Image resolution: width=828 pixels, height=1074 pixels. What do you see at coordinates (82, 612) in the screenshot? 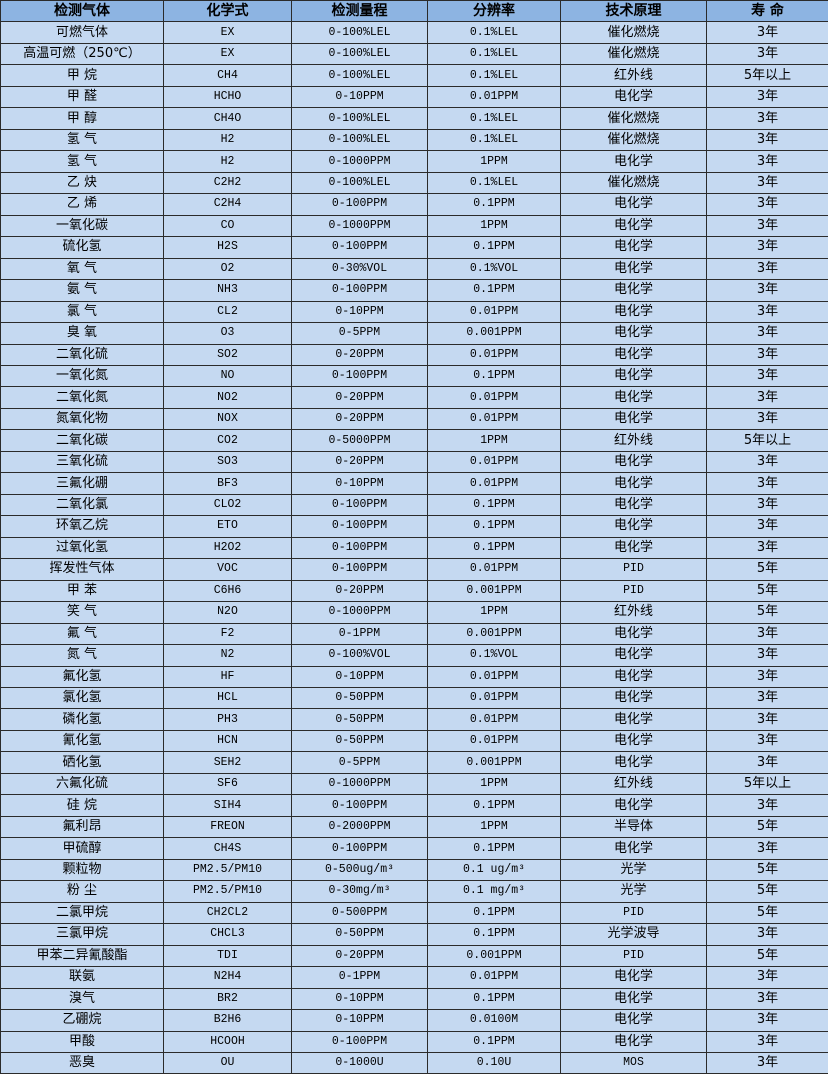
I see `gas-name-cell: 笑 气` at bounding box center [82, 612].